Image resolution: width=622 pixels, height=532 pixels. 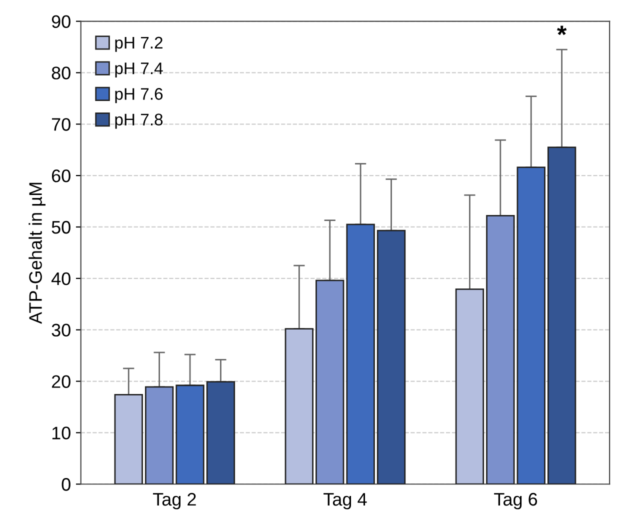 I want to click on legend-label: pH 7.6, so click(x=139, y=96).